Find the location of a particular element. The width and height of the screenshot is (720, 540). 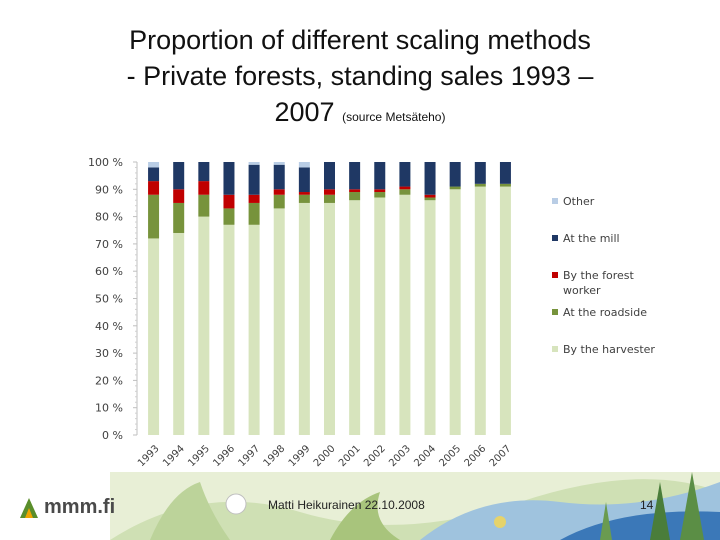

title-source: (source Metsäteho) is located at coordinates (394, 117).